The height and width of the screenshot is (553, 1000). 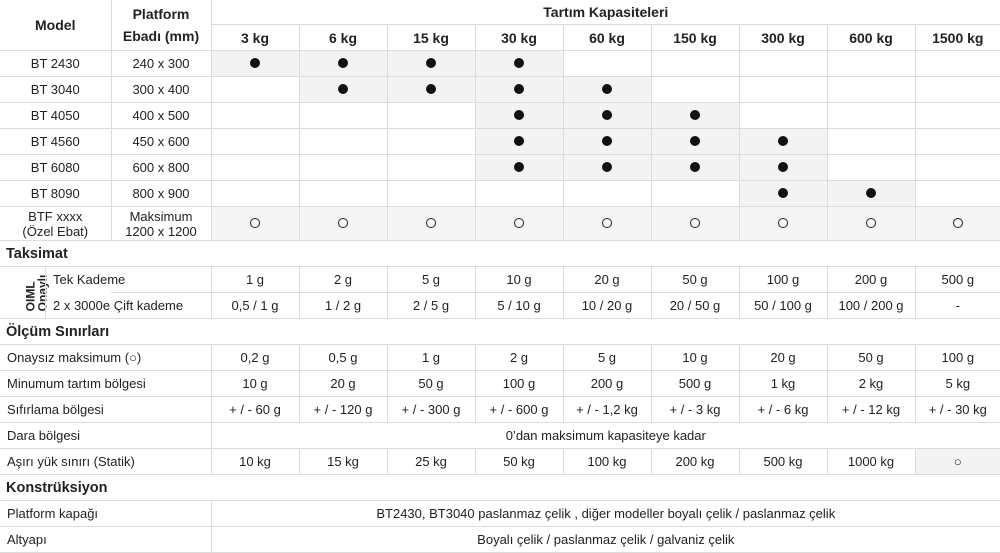 What do you see at coordinates (871, 37) in the screenshot?
I see `capacity-header: 600 kg` at bounding box center [871, 37].